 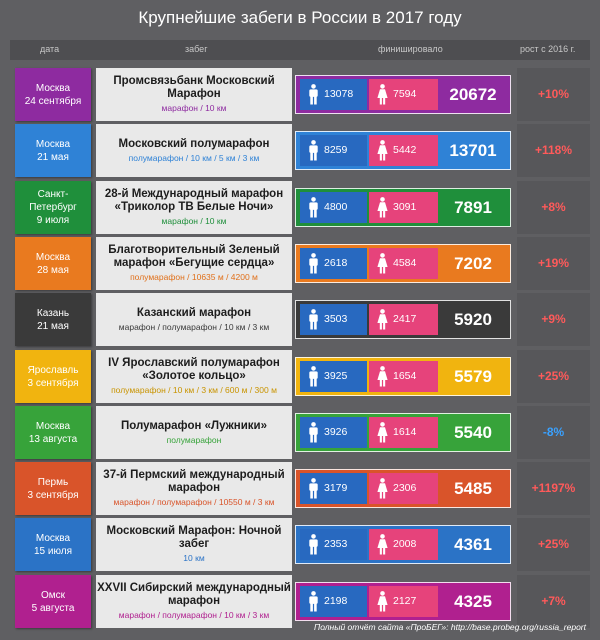 What do you see at coordinates (194, 594) in the screenshot?
I see `race-name: XXVII Сибирский международный марафон` at bounding box center [194, 594].